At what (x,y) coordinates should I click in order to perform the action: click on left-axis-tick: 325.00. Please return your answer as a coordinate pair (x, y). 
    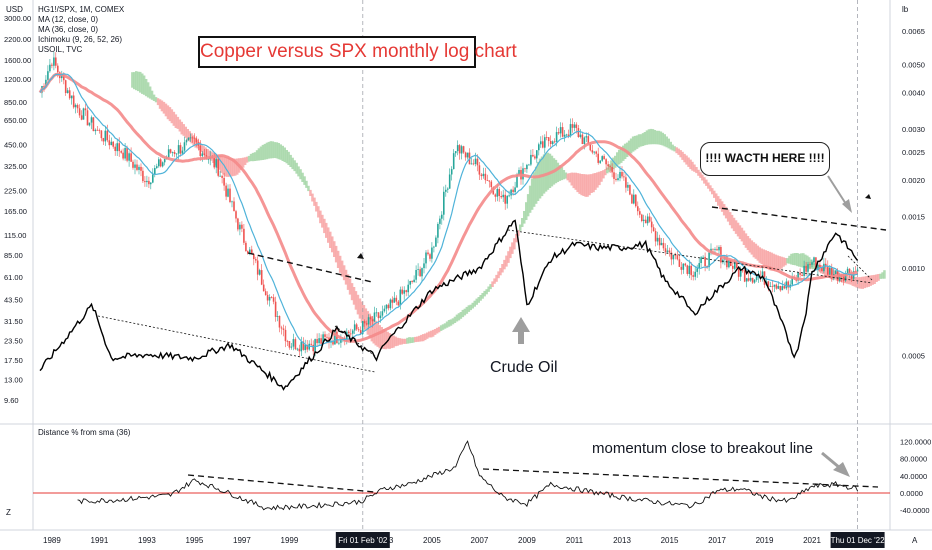
    Looking at the image, I should click on (15, 166).